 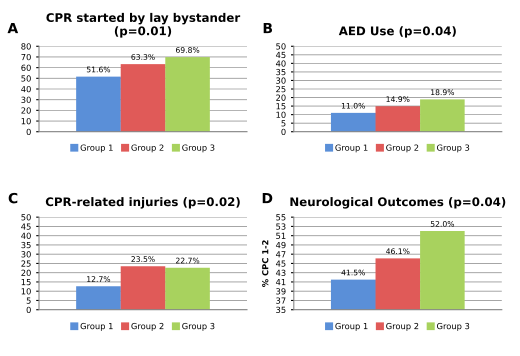 I want to click on y-tick-label: 53, so click(x=281, y=226).